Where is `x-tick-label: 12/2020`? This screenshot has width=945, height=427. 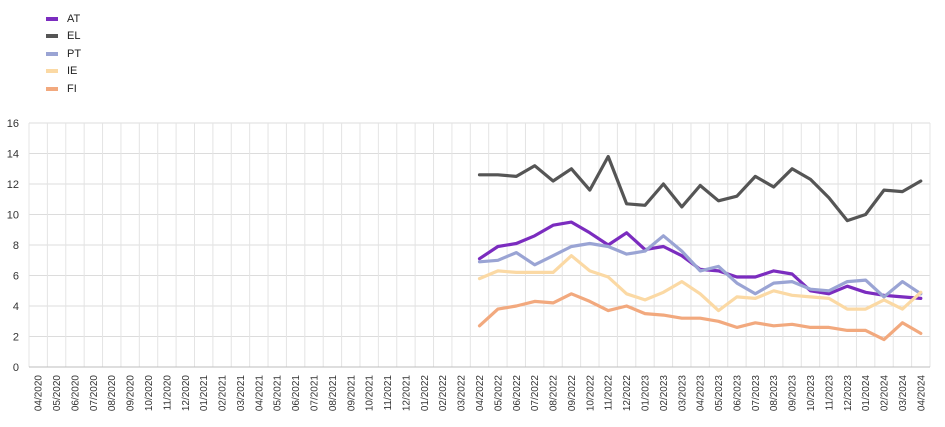 x-tick-label: 12/2020 is located at coordinates (186, 393).